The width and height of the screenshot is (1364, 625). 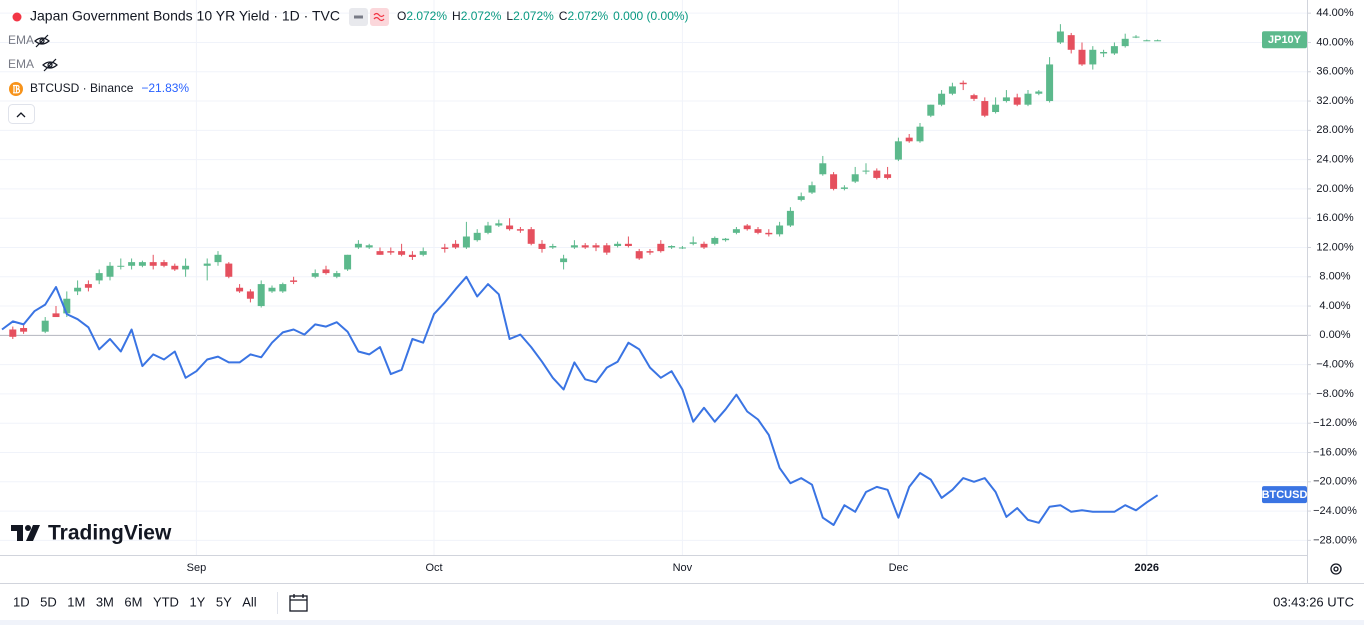 I want to click on calendar-icon, so click(x=298, y=603).